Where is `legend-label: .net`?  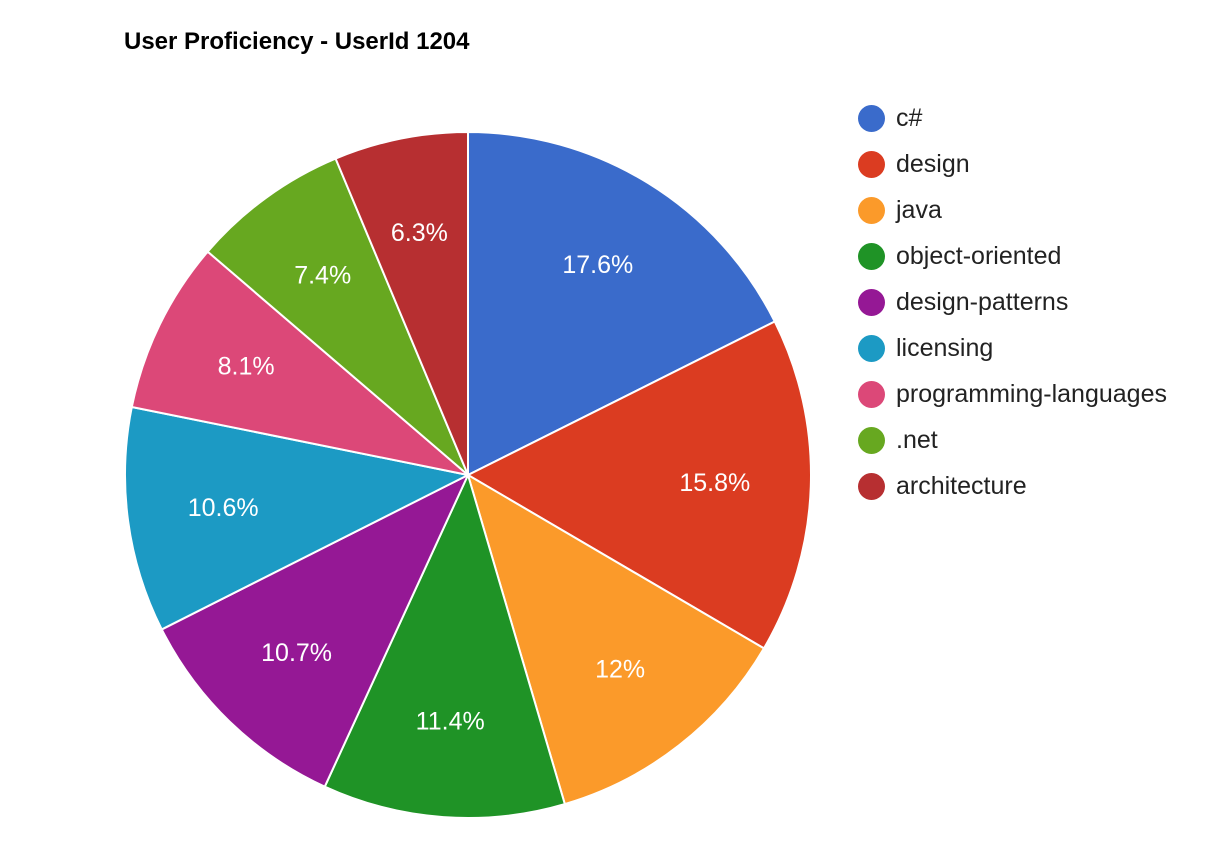
legend-label: .net is located at coordinates (917, 439).